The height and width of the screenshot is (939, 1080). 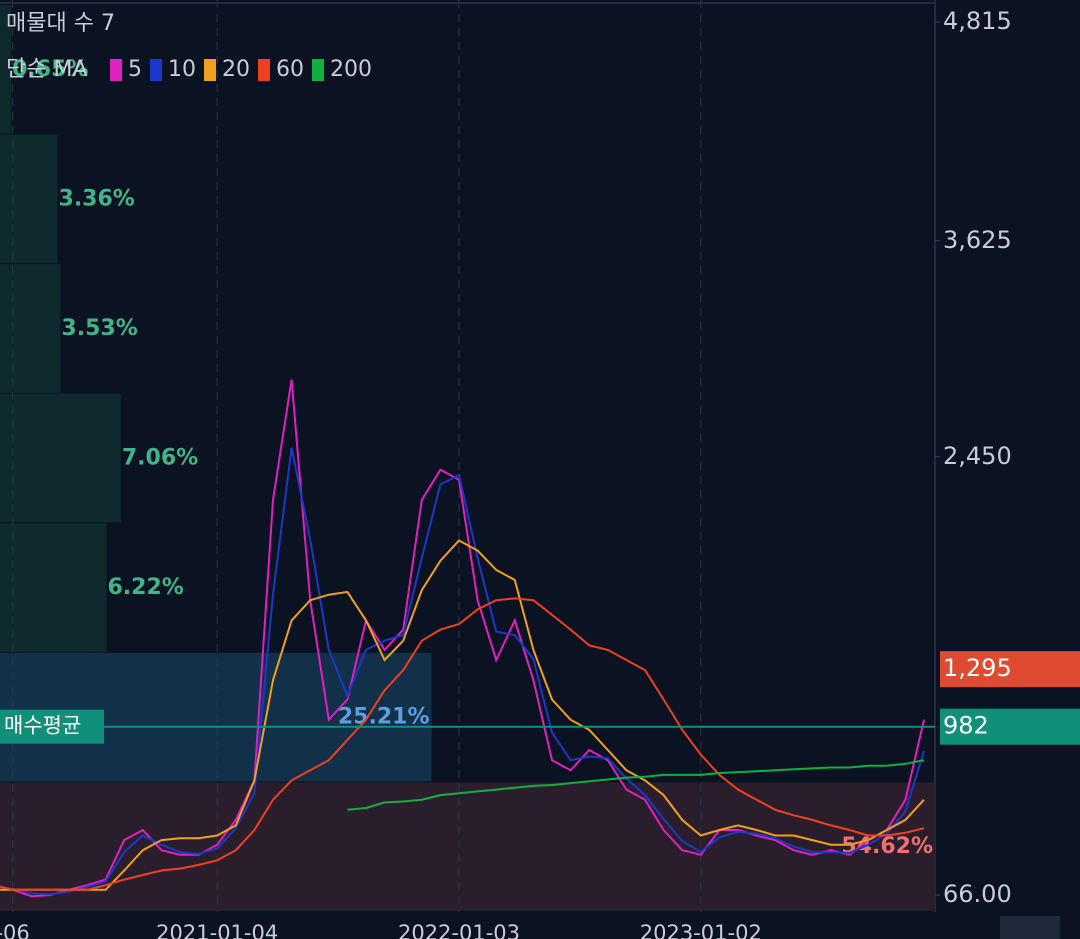 What do you see at coordinates (145, 587) in the screenshot?
I see `profile-label: 6.22%` at bounding box center [145, 587].